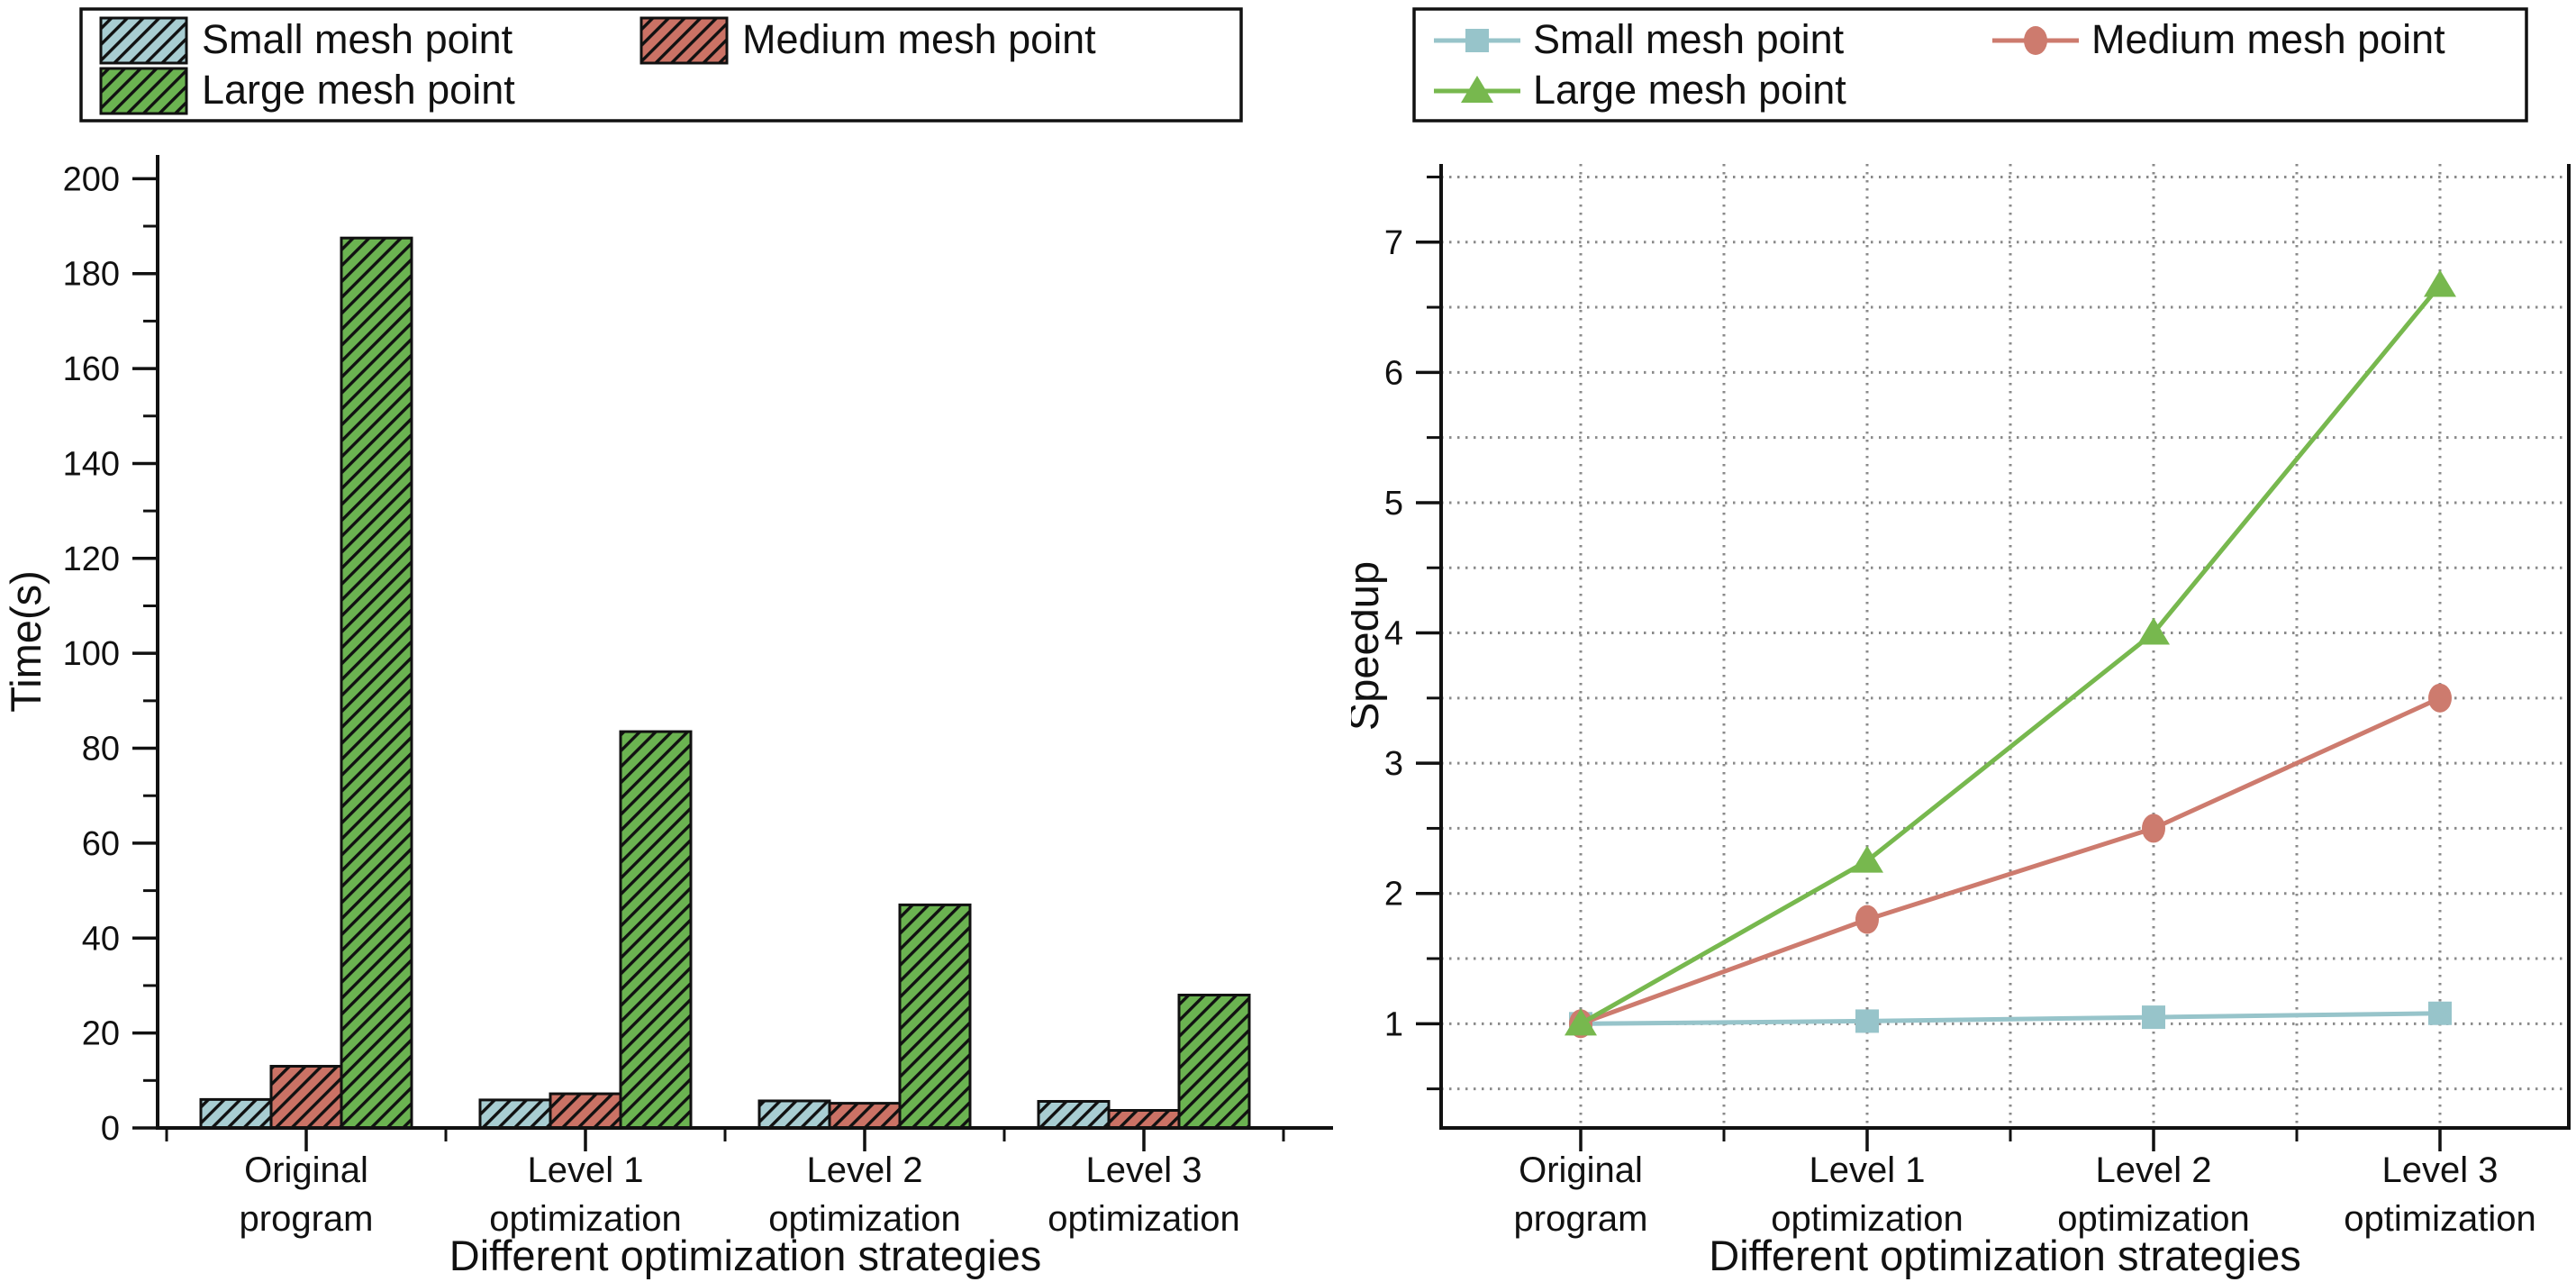 The width and height of the screenshot is (2576, 1282). What do you see at coordinates (91, 179) in the screenshot?
I see `y-tick-label: 200` at bounding box center [91, 179].